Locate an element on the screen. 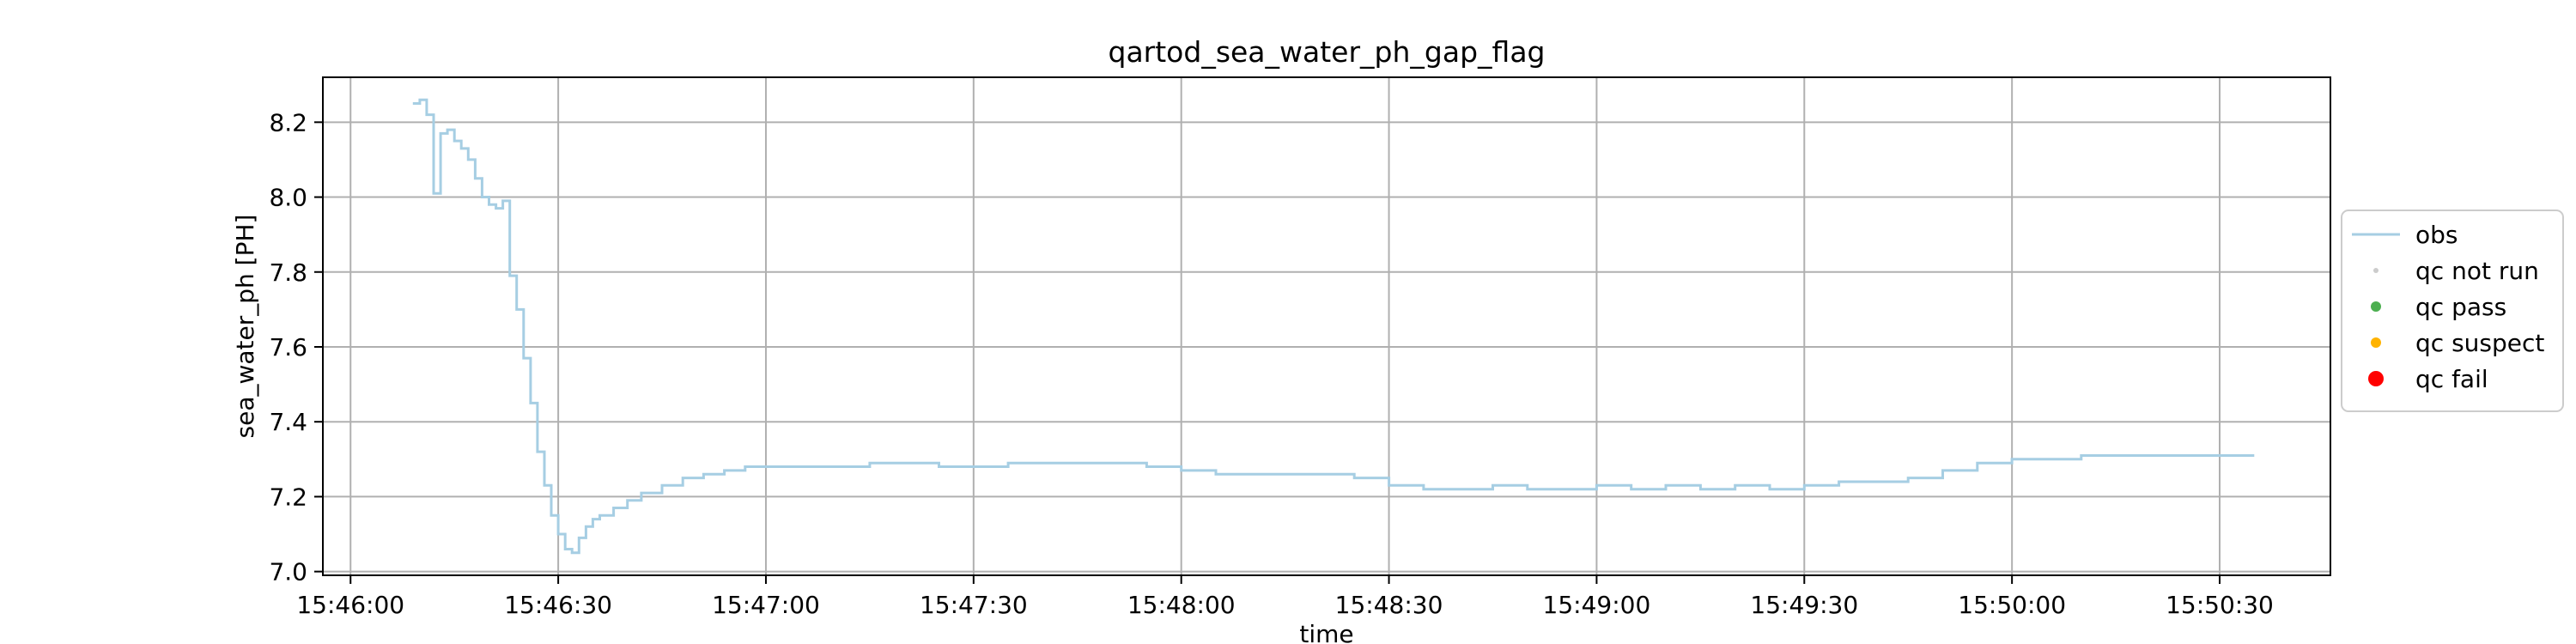  legend-label: qc not run is located at coordinates (2477, 271).